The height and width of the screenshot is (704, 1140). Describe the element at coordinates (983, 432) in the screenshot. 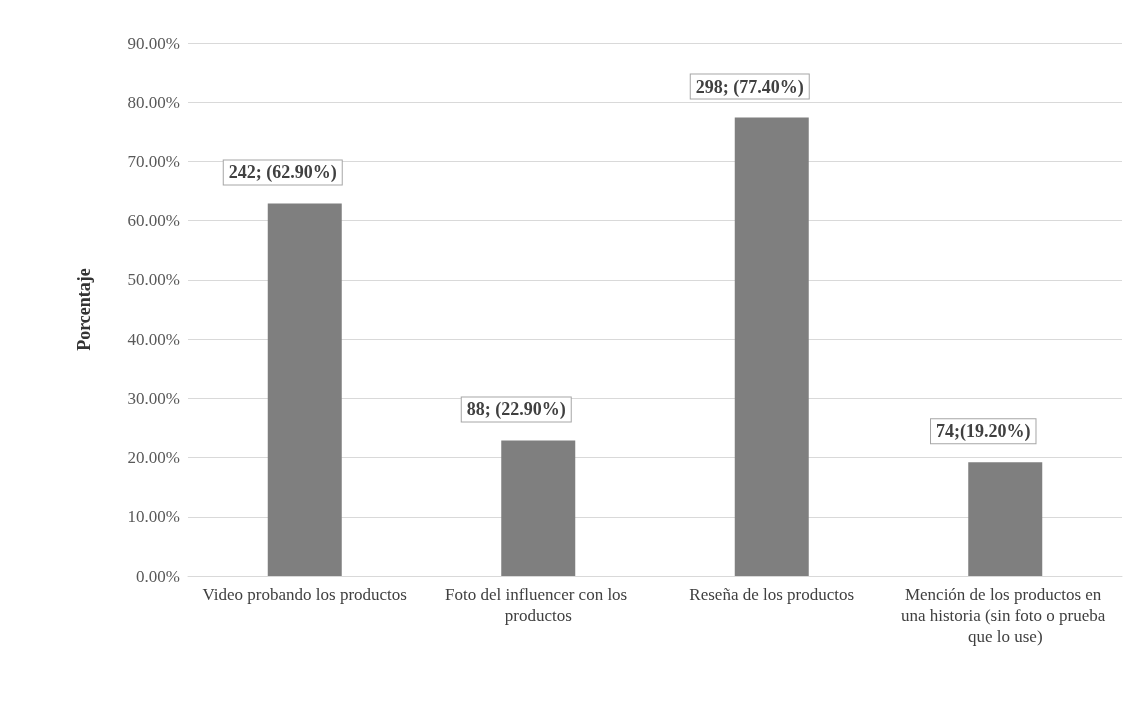

I see `data-label: 74;(19.20%)` at that location.